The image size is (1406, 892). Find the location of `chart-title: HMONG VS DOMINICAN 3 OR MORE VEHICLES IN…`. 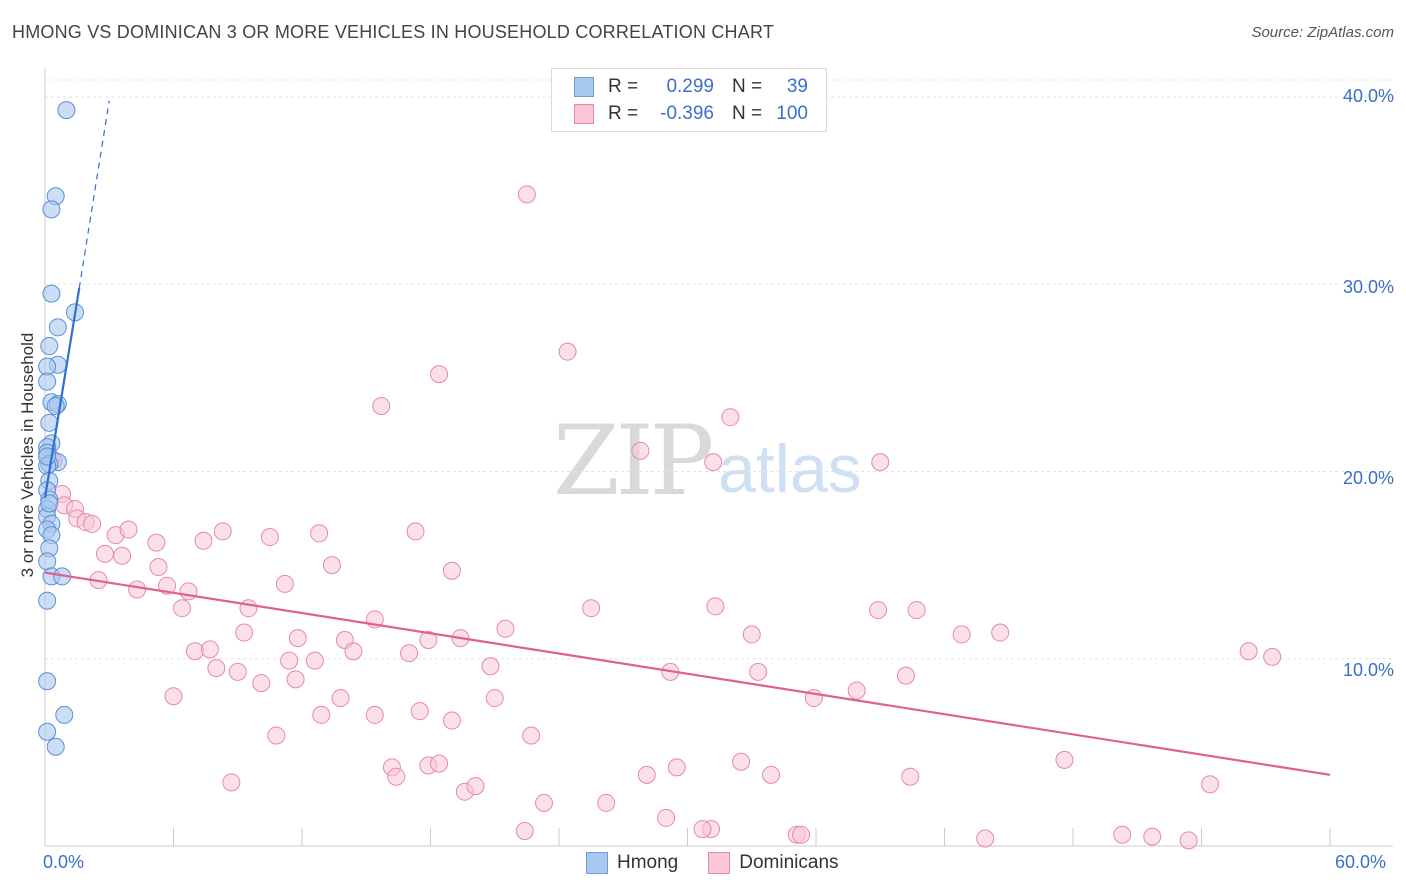

chart-title: HMONG VS DOMINICAN 3 OR MORE VEHICLES IN… is located at coordinates (393, 32).